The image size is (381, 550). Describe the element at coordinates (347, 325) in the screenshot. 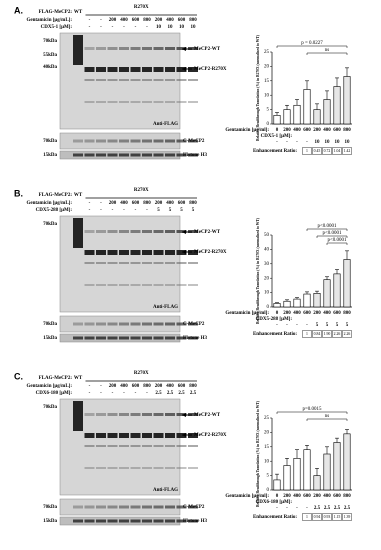

I see `compound-dose: 5` at that location.